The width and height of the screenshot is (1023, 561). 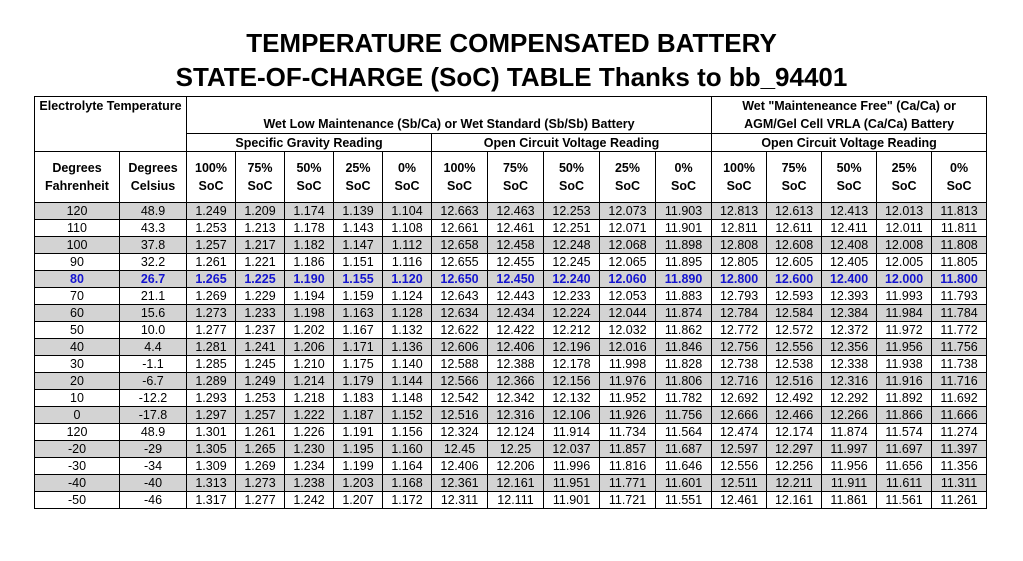 I want to click on temp-fahrenheit-cell: 100, so click(x=77, y=245).